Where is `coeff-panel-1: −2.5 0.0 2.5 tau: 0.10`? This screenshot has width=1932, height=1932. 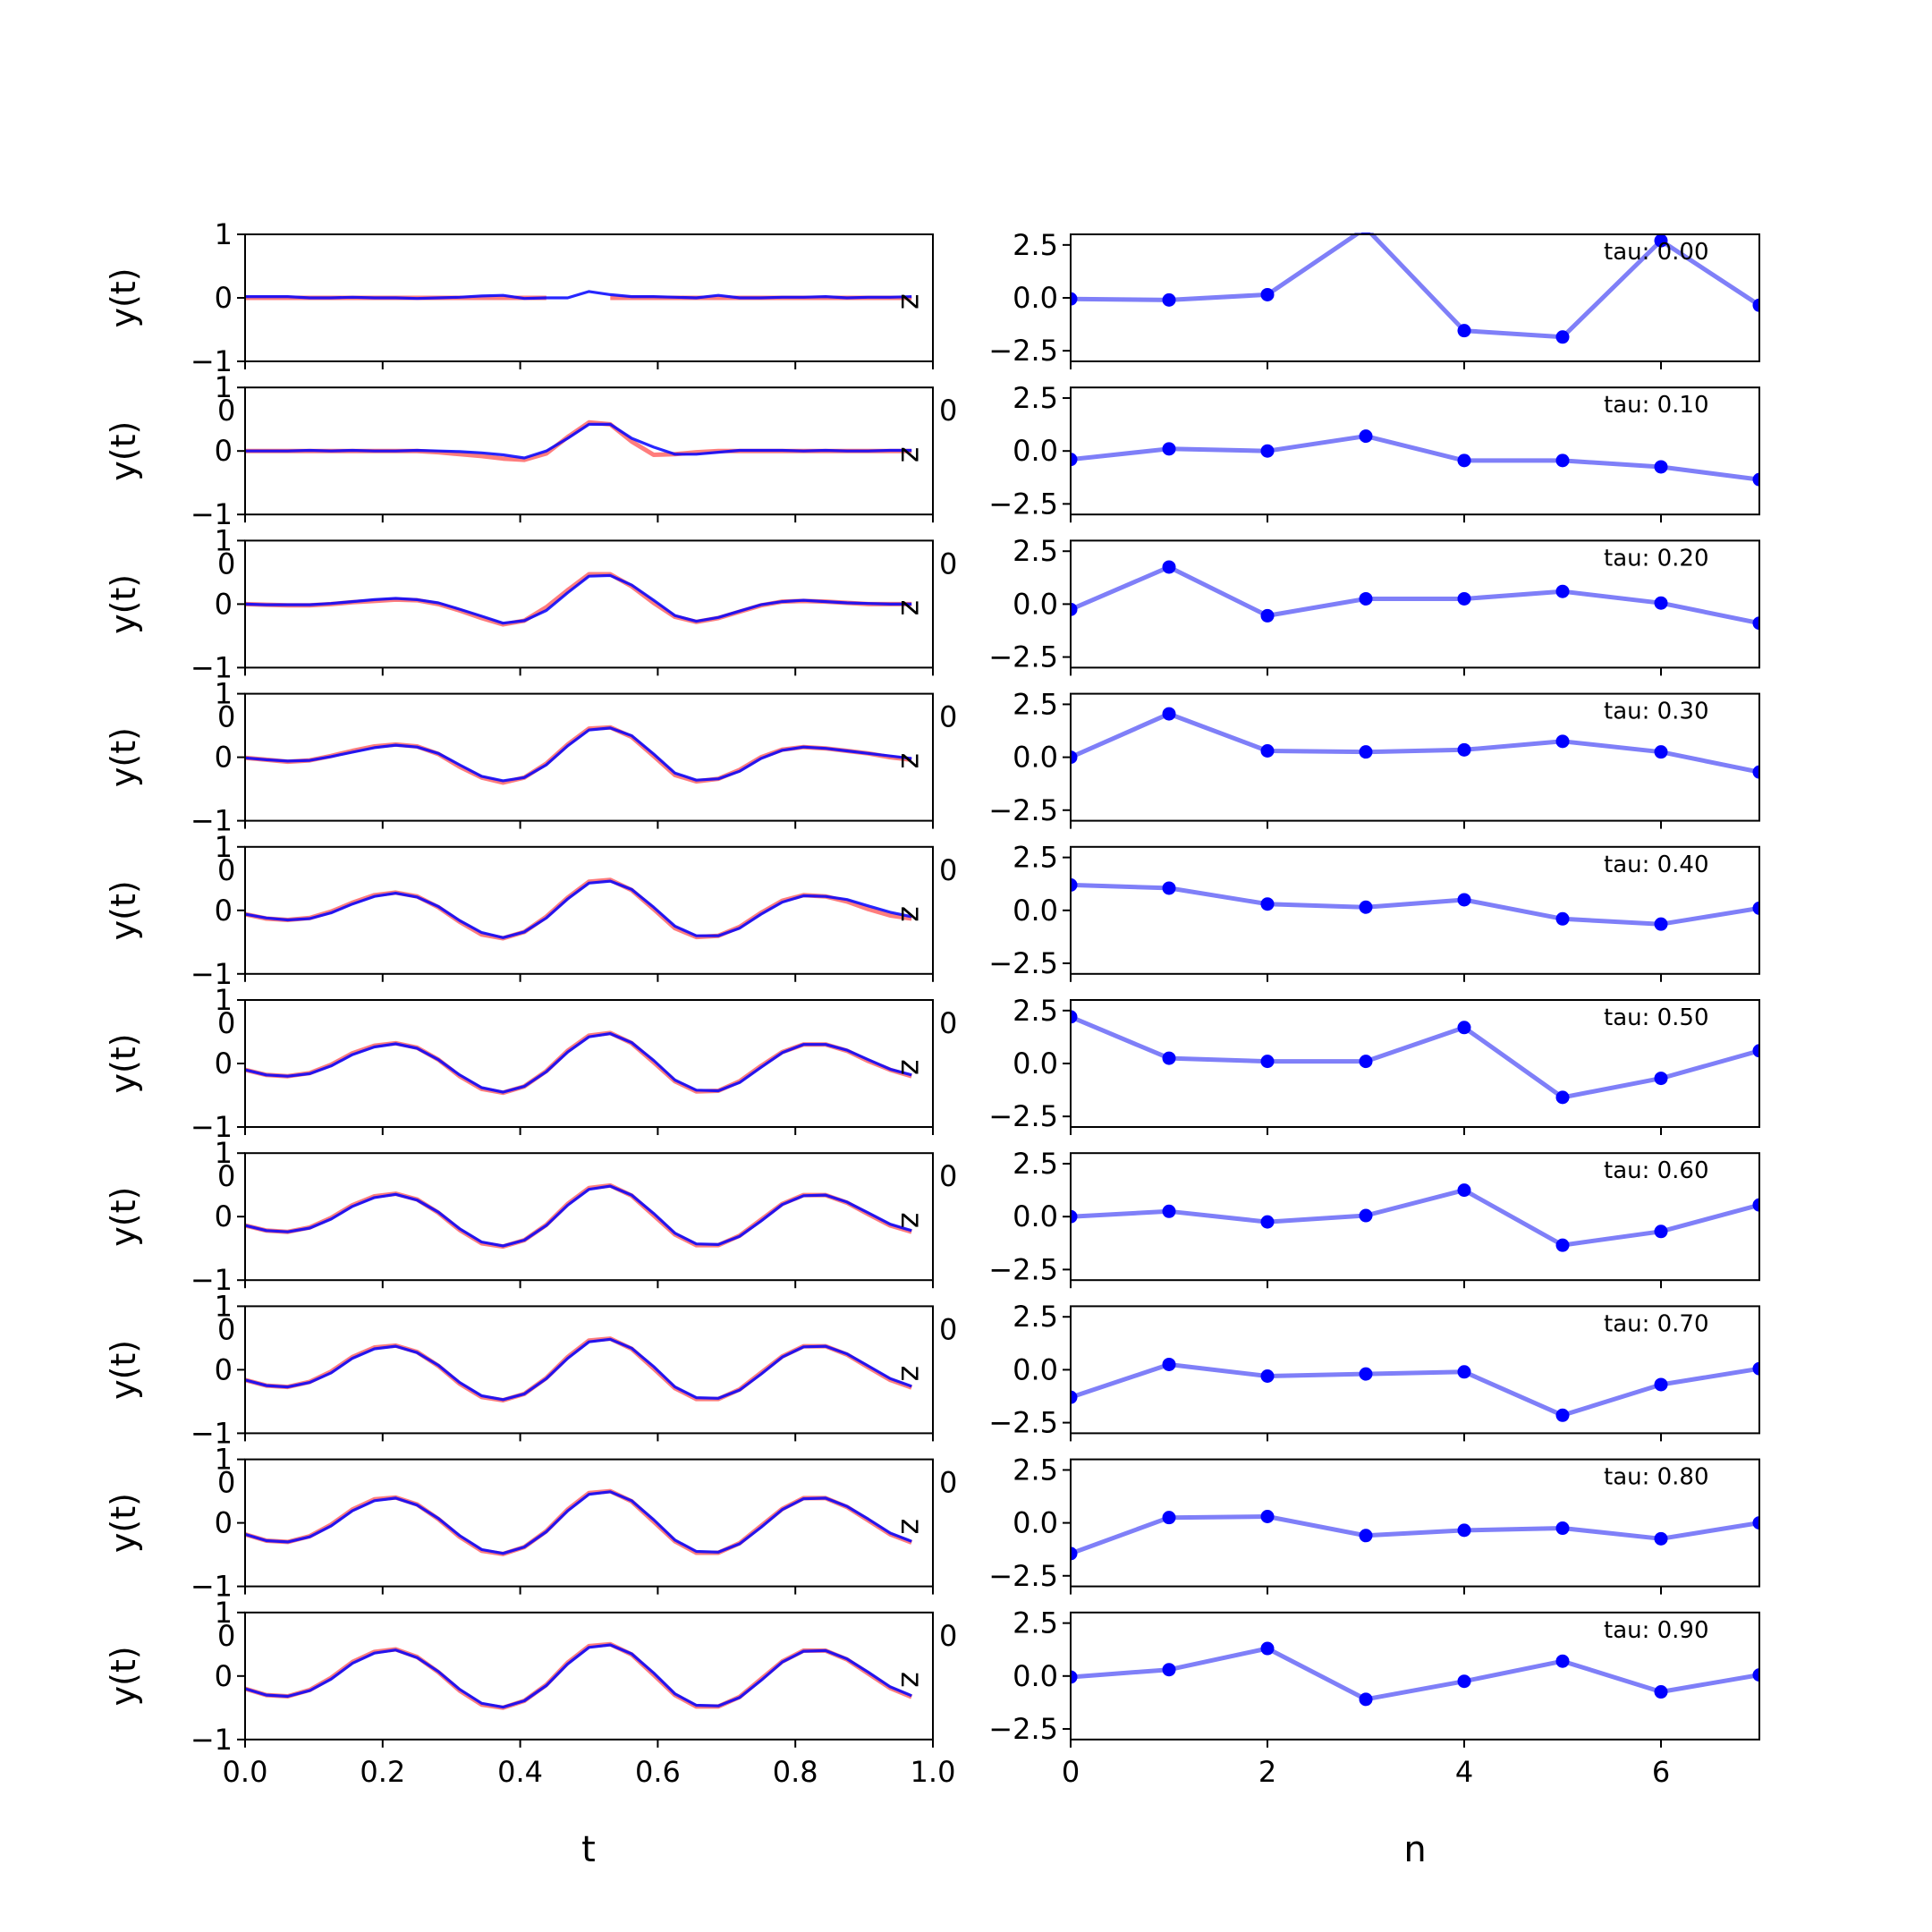 coeff-panel-1: −2.5 0.0 2.5 tau: 0.10 is located at coordinates (1374, 452).